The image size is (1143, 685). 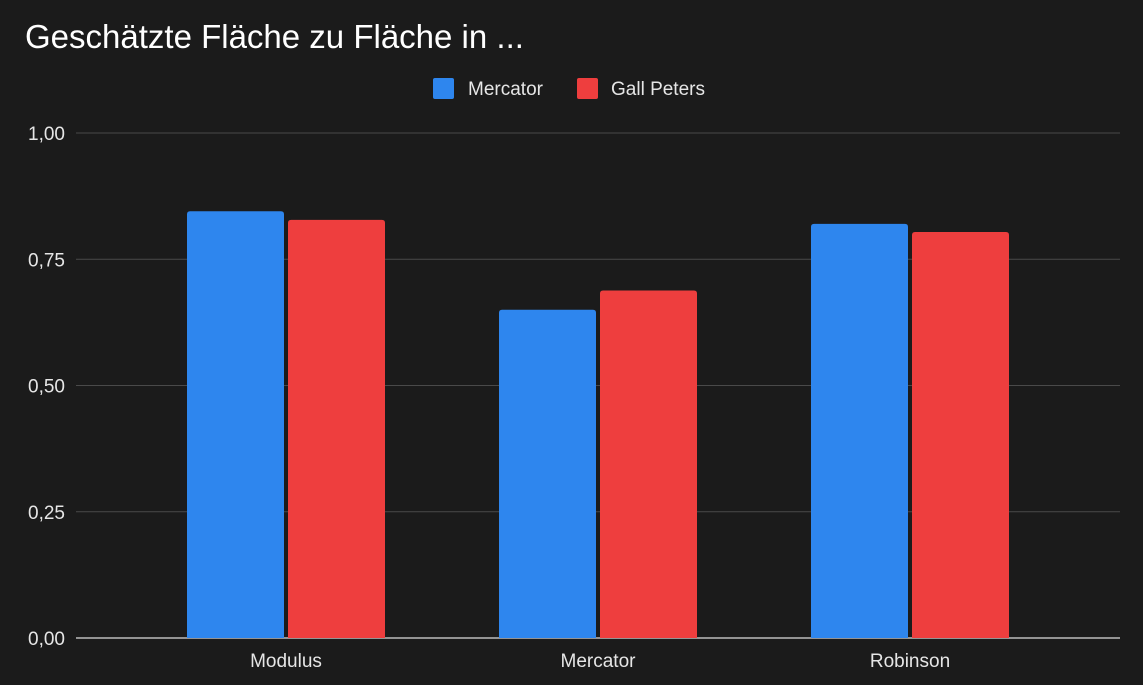 I want to click on bar-mercator-mercator, so click(x=547, y=473).